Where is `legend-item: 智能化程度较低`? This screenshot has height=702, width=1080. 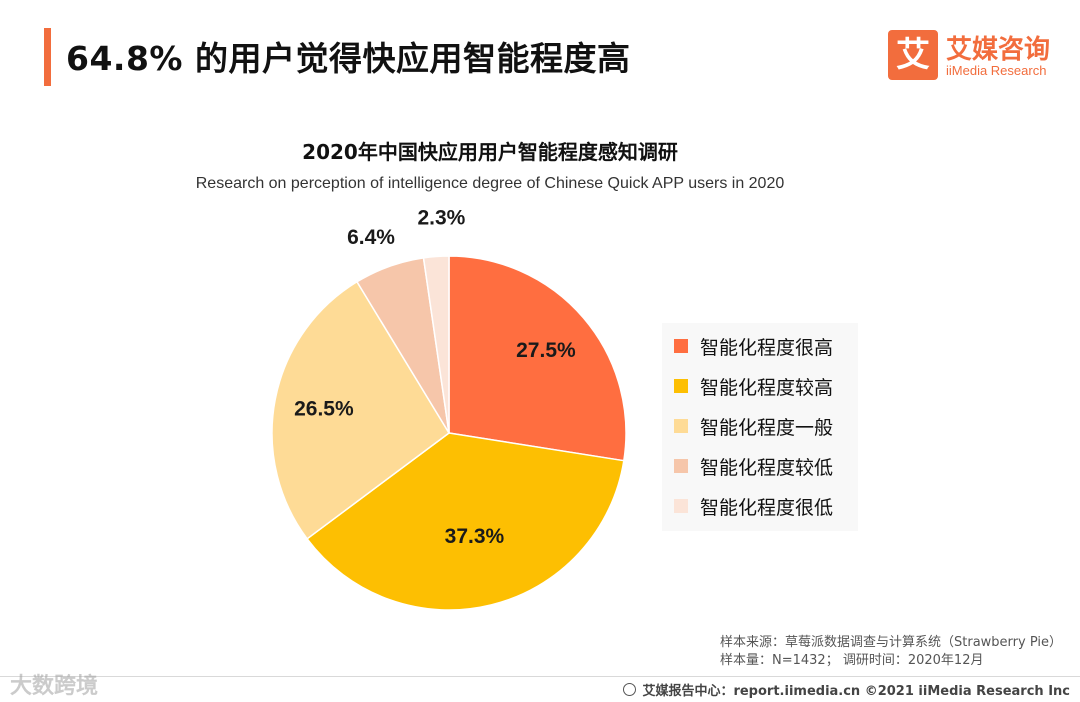
legend-item: 智能化程度较低 is located at coordinates (753, 466).